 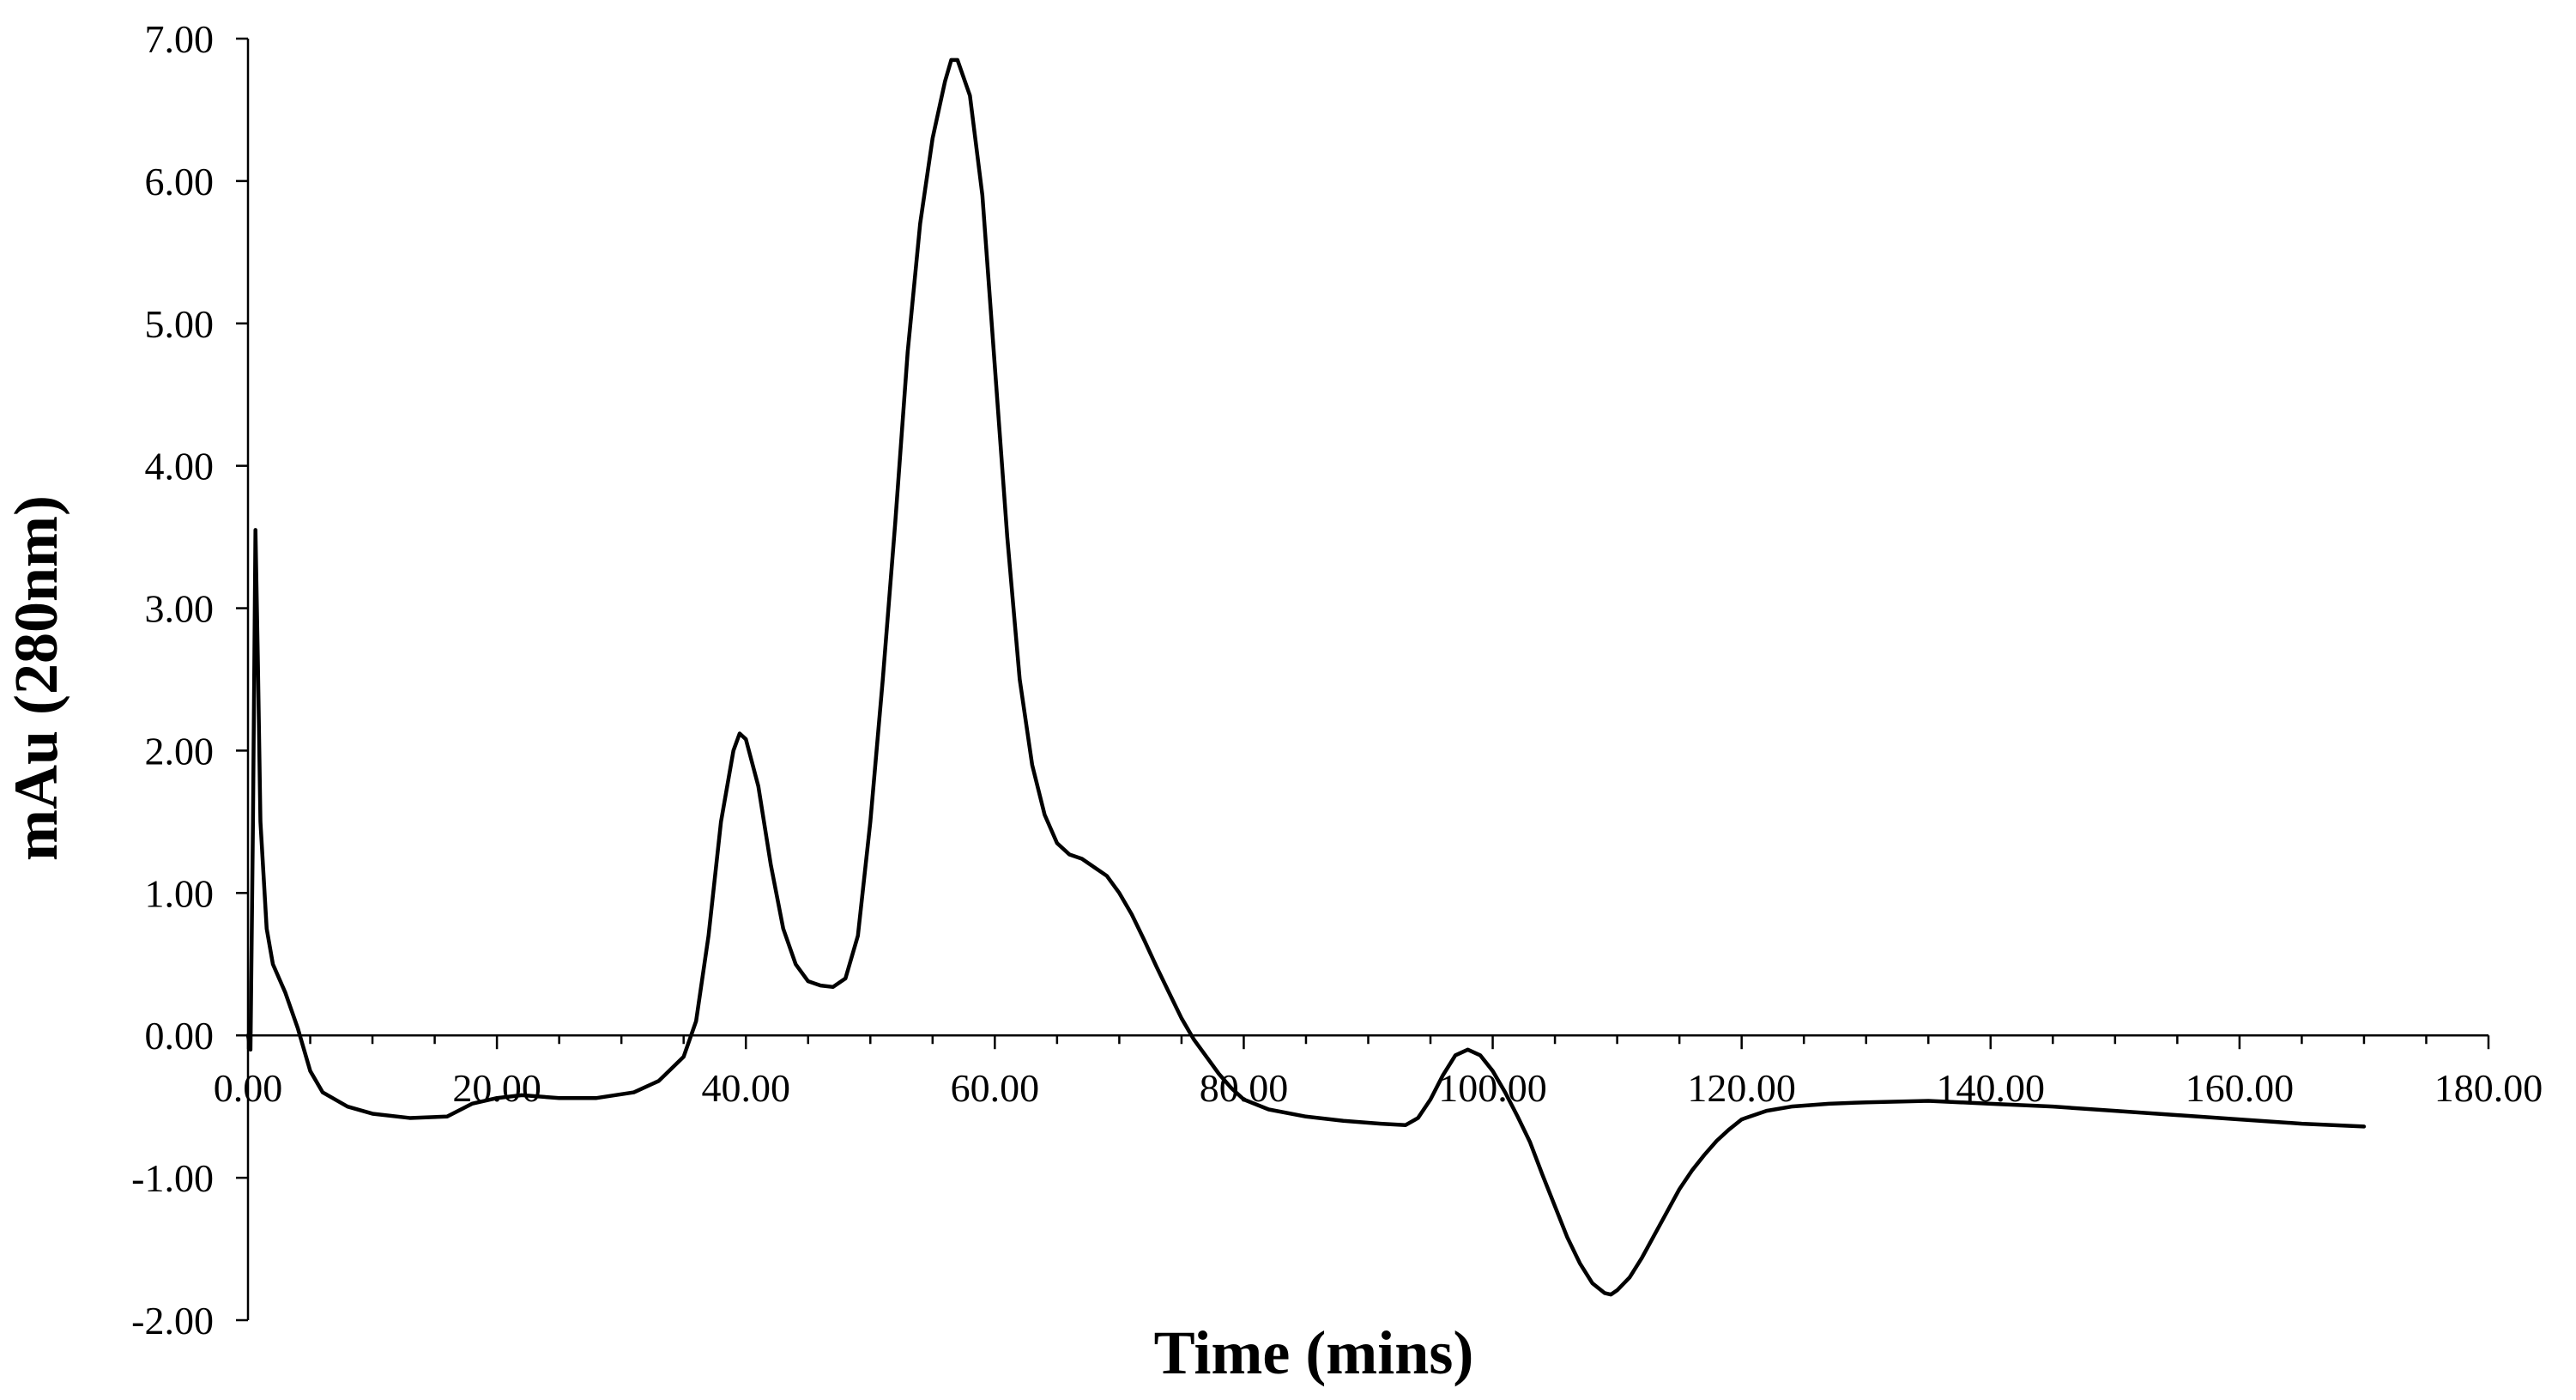 What do you see at coordinates (180, 324) in the screenshot?
I see `y-tick-label: 5.00` at bounding box center [180, 324].